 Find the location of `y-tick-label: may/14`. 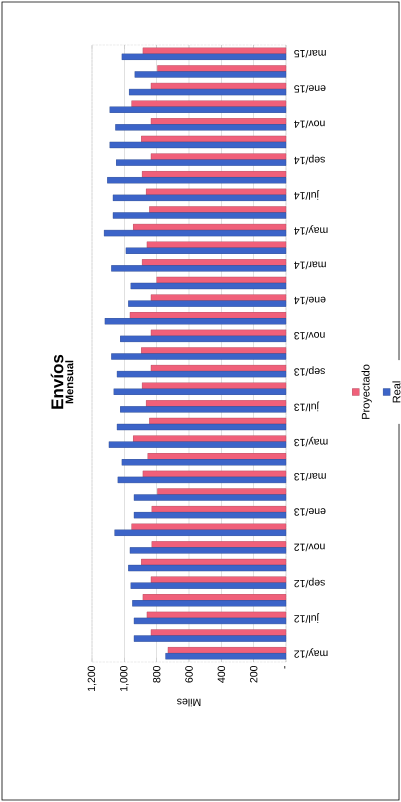

y-tick-label: may/14 is located at coordinates (311, 230).